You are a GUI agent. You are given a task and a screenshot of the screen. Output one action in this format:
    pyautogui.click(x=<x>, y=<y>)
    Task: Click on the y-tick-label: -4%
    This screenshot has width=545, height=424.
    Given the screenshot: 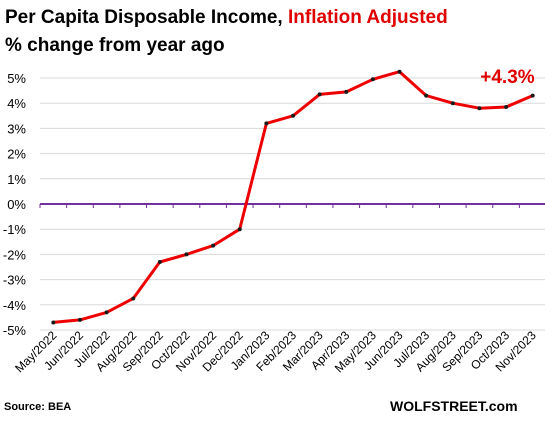 What is the action you would take?
    pyautogui.click(x=15, y=305)
    